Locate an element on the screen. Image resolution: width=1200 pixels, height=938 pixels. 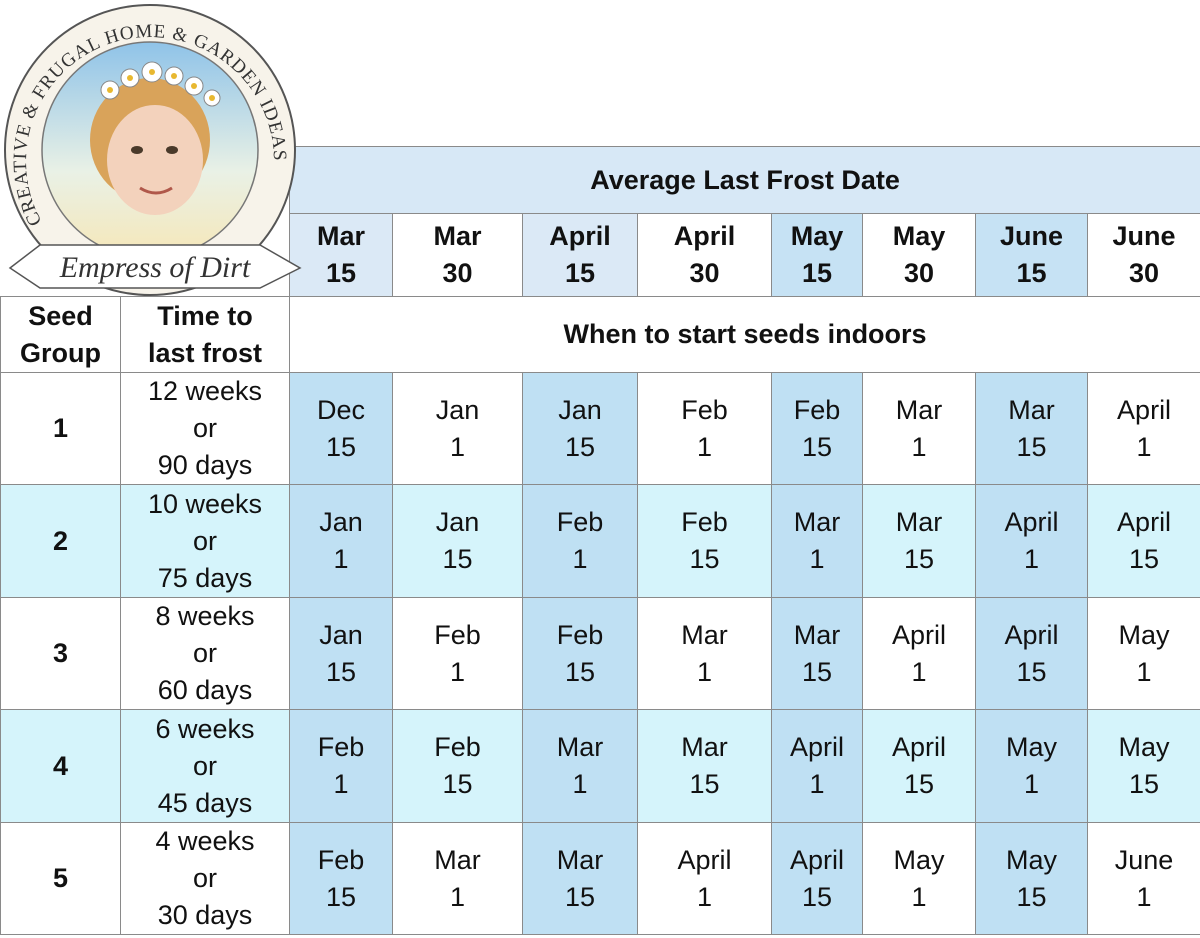
column-header: Time to last frost is located at coordinates (205, 334).